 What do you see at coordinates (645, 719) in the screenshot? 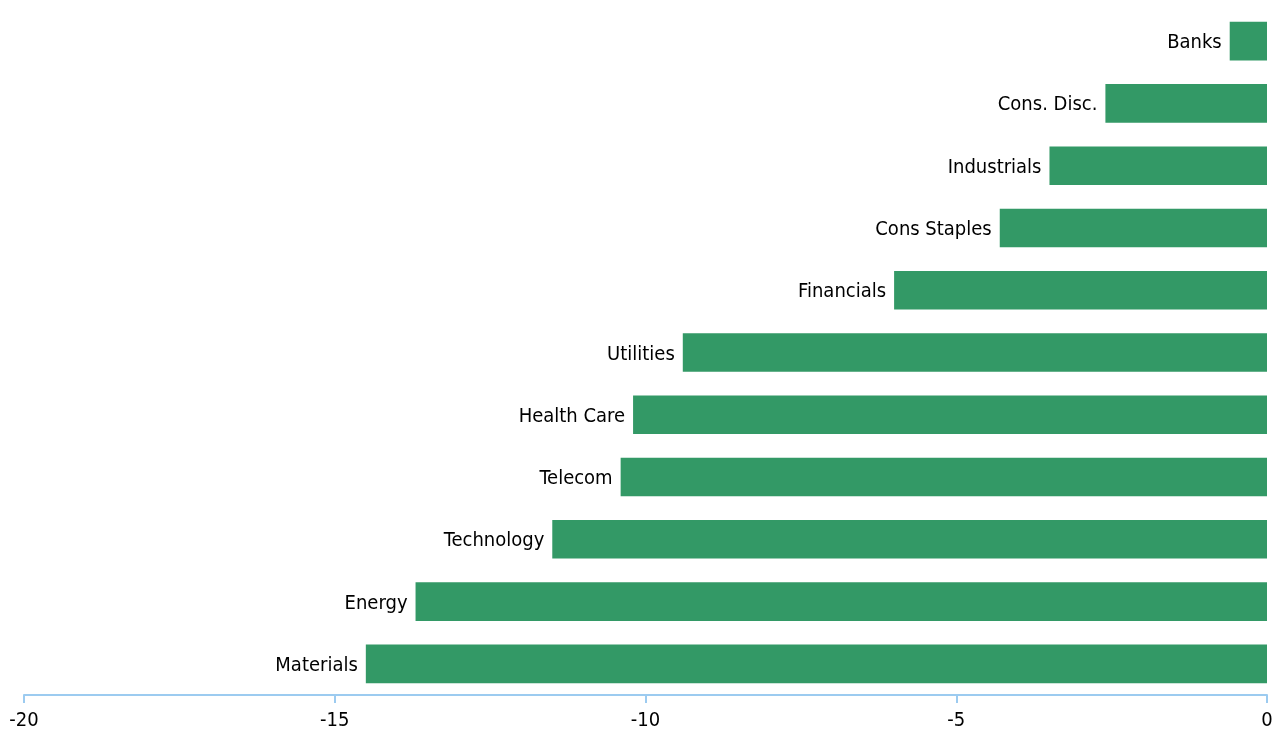
I see `x-tick-label: -10` at bounding box center [645, 719].